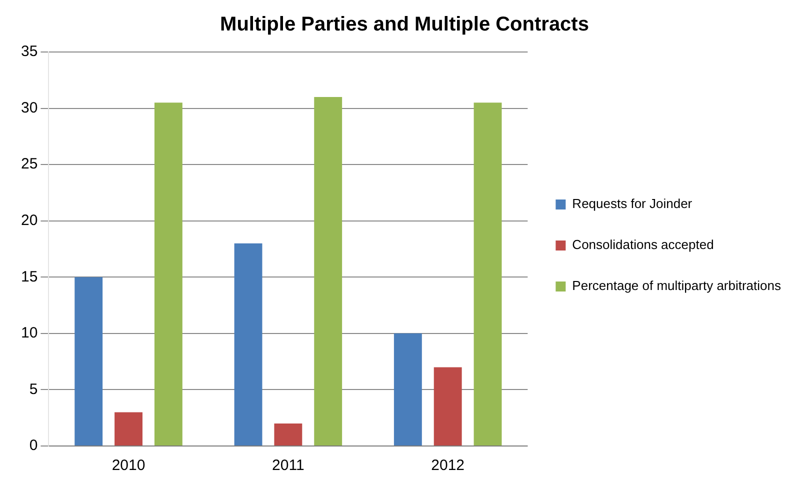 Image resolution: width=809 pixels, height=491 pixels. What do you see at coordinates (448, 465) in the screenshot?
I see `x-tick-label: 2012` at bounding box center [448, 465].